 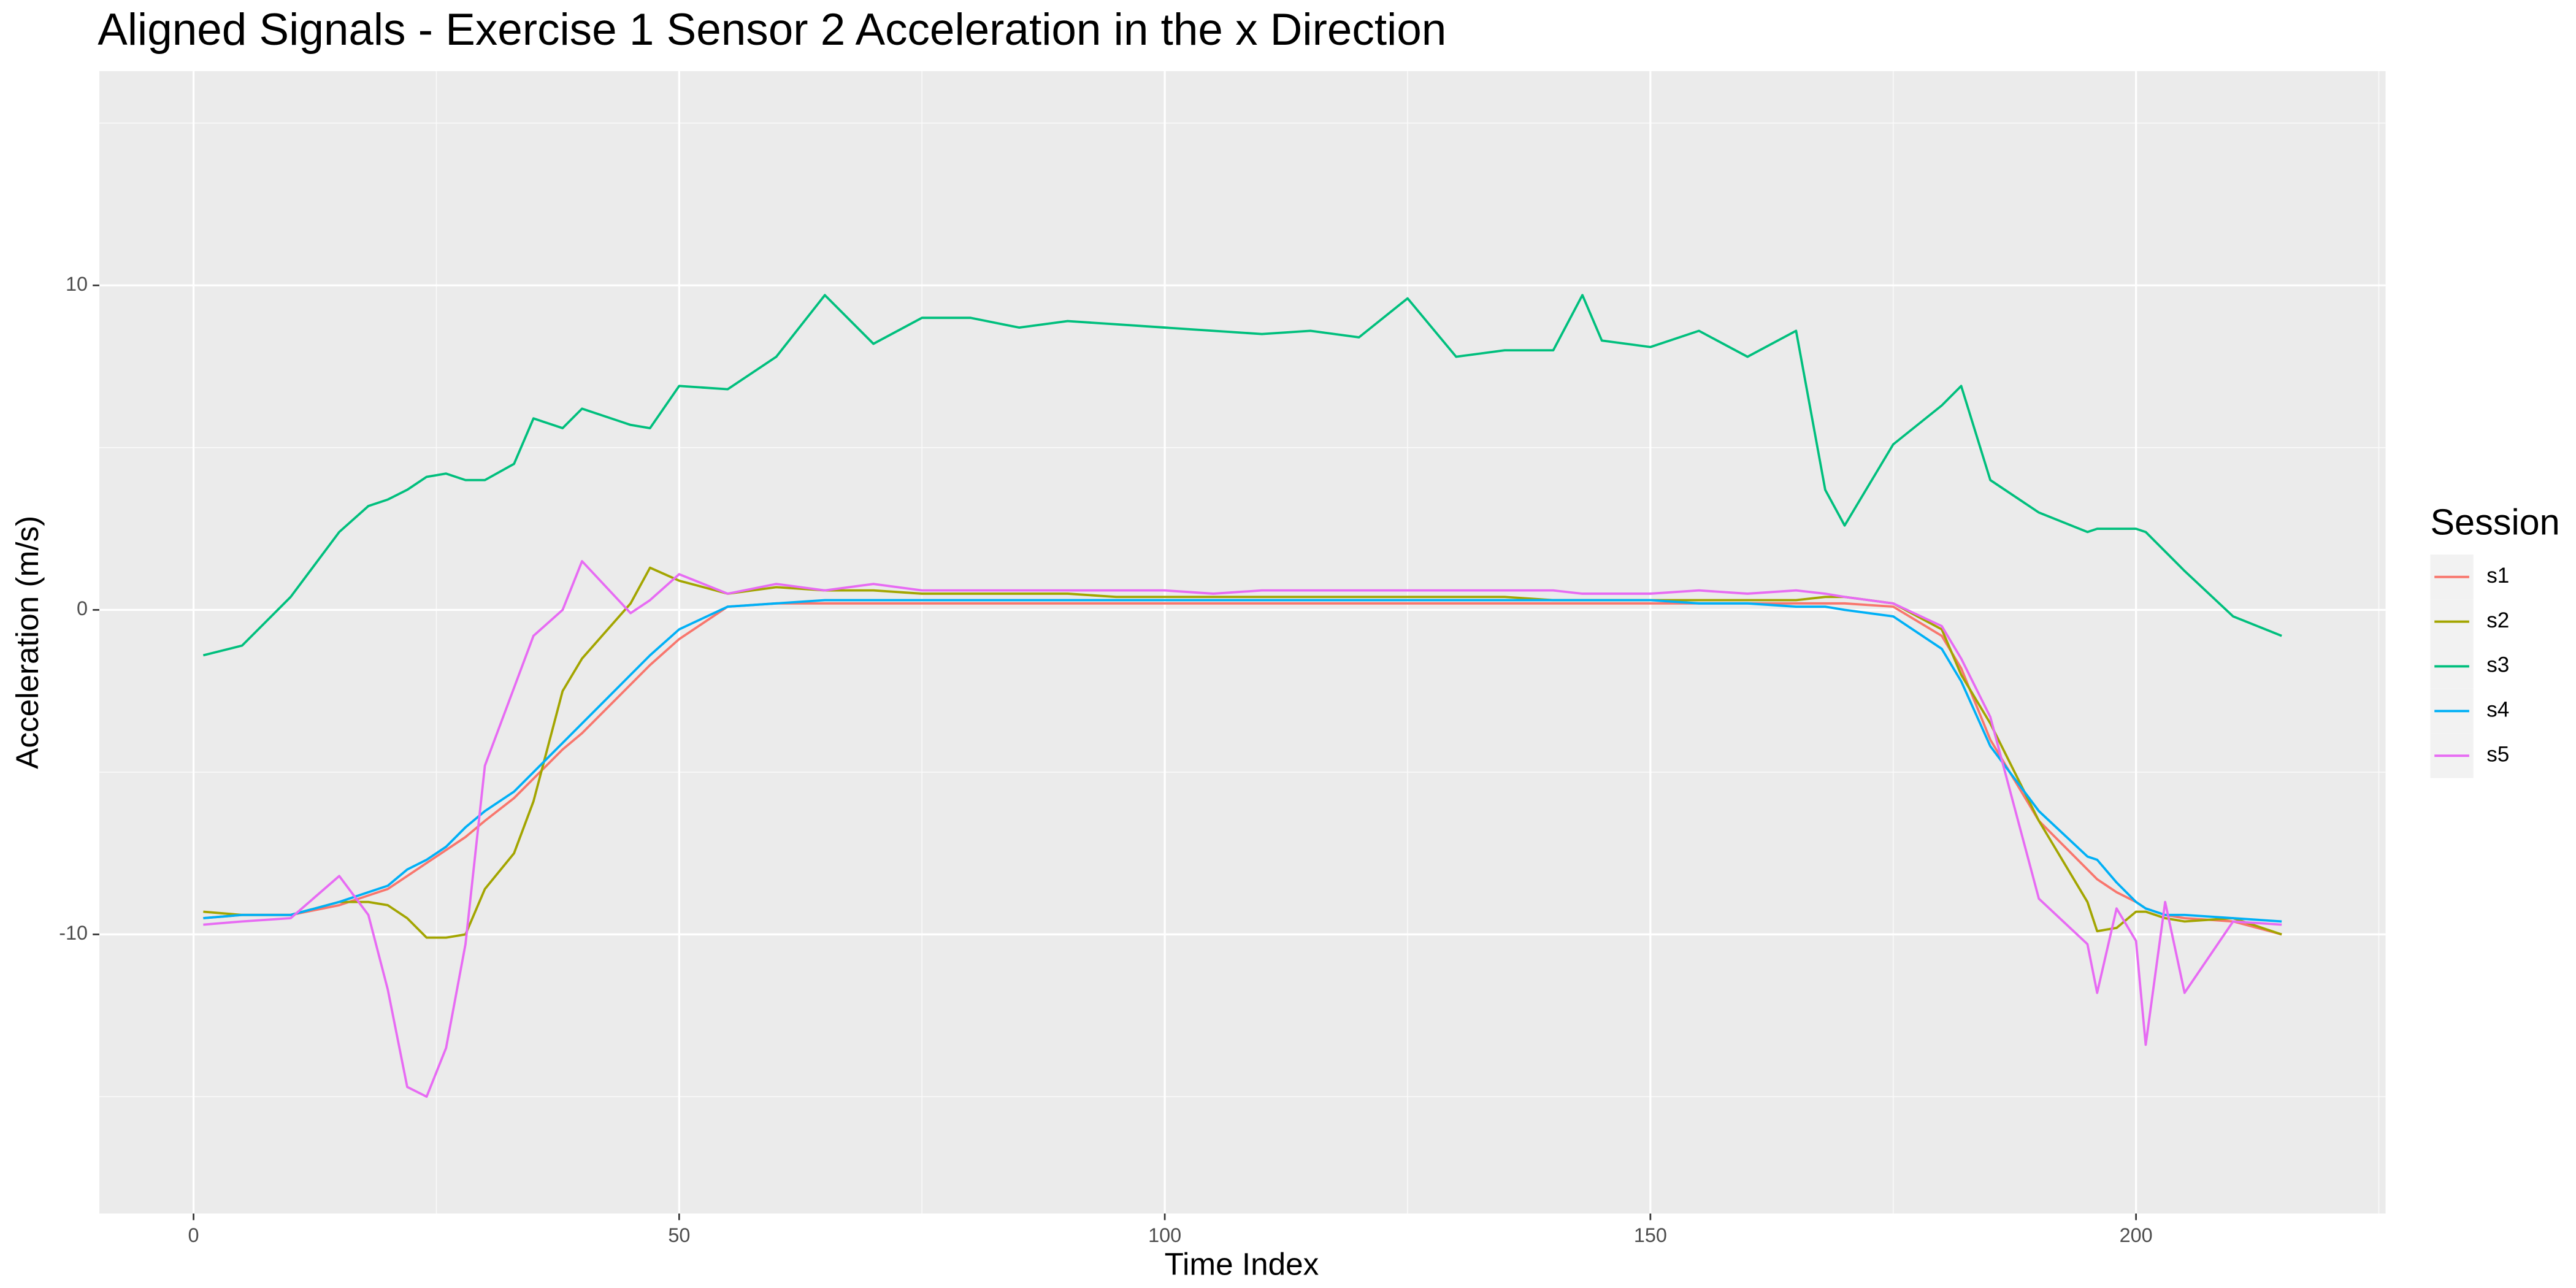 I want to click on legend-label: s5, so click(x=2497, y=754).